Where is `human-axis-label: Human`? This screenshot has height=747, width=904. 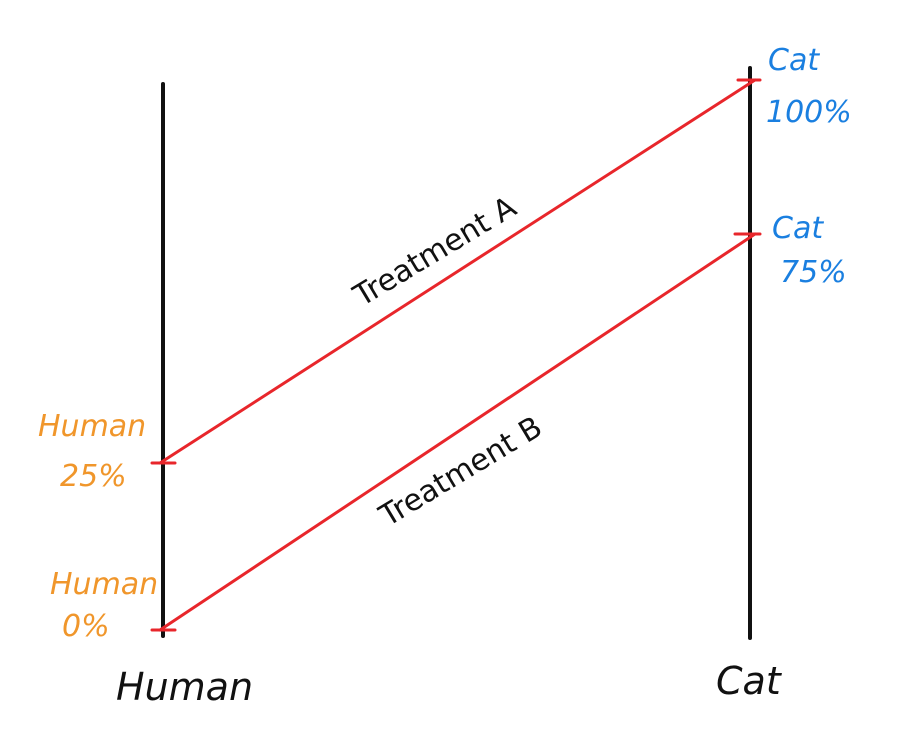
human-axis-label: Human is located at coordinates (184, 687).